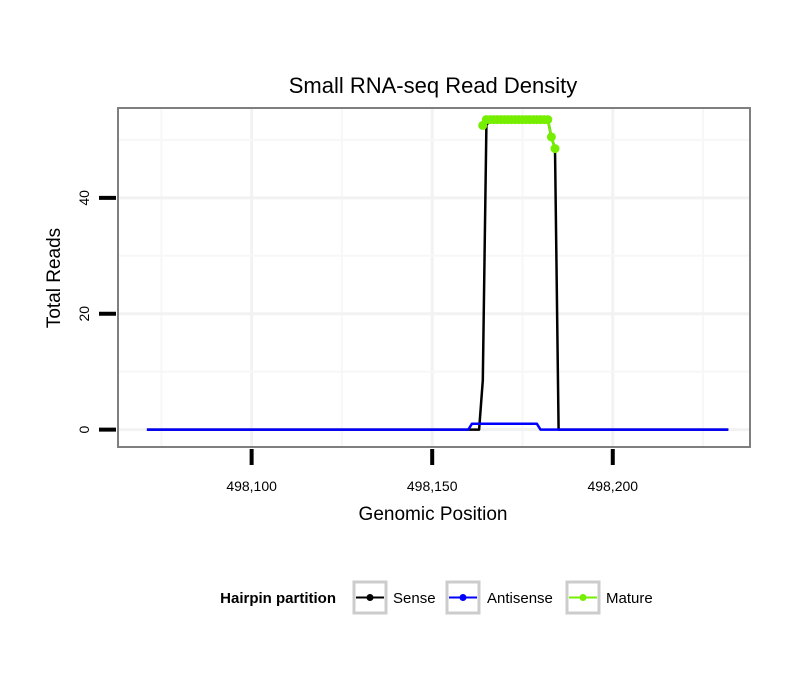  What do you see at coordinates (54, 278) in the screenshot?
I see `y-axis-label: Total Reads` at bounding box center [54, 278].